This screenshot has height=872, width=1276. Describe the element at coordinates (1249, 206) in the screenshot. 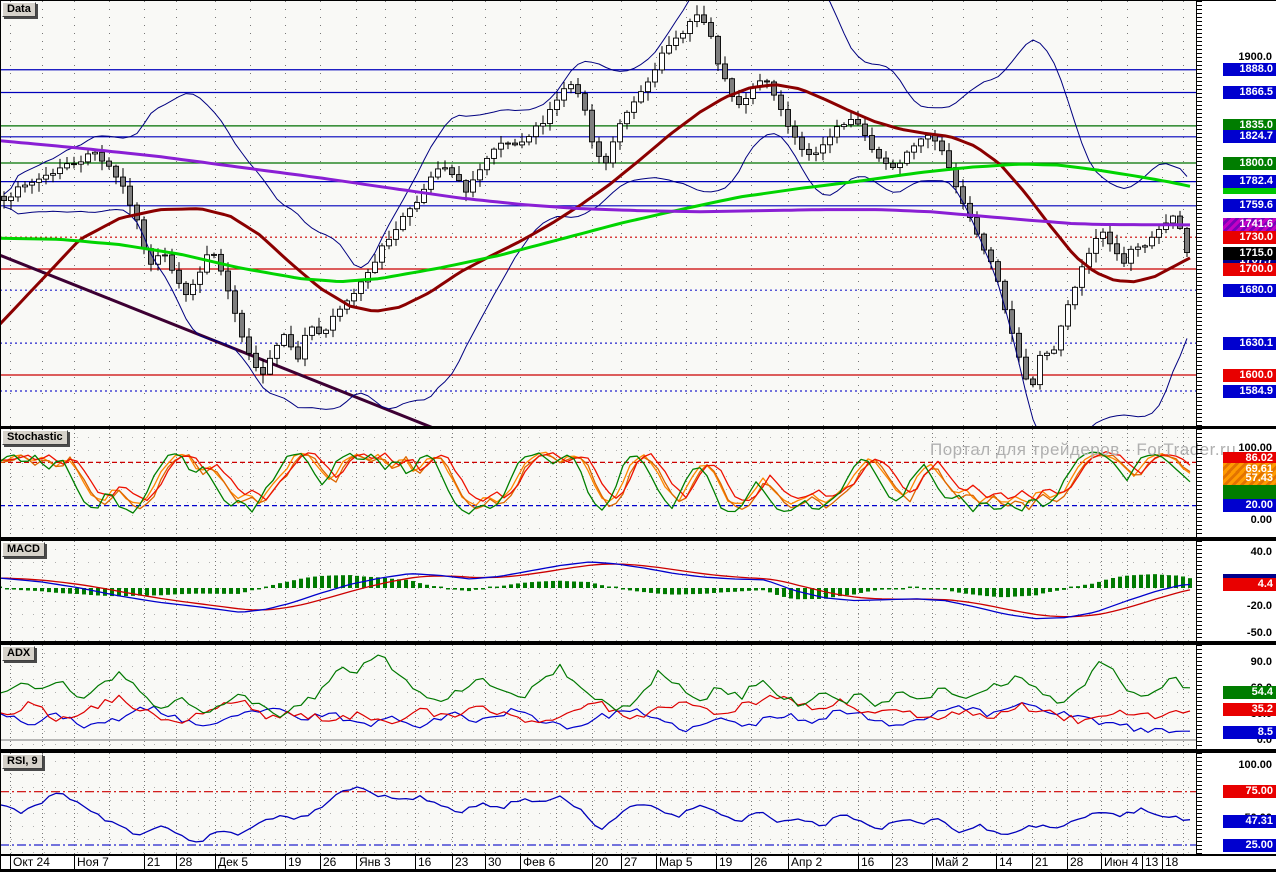

I see `axis-badge: 1759.6` at that location.